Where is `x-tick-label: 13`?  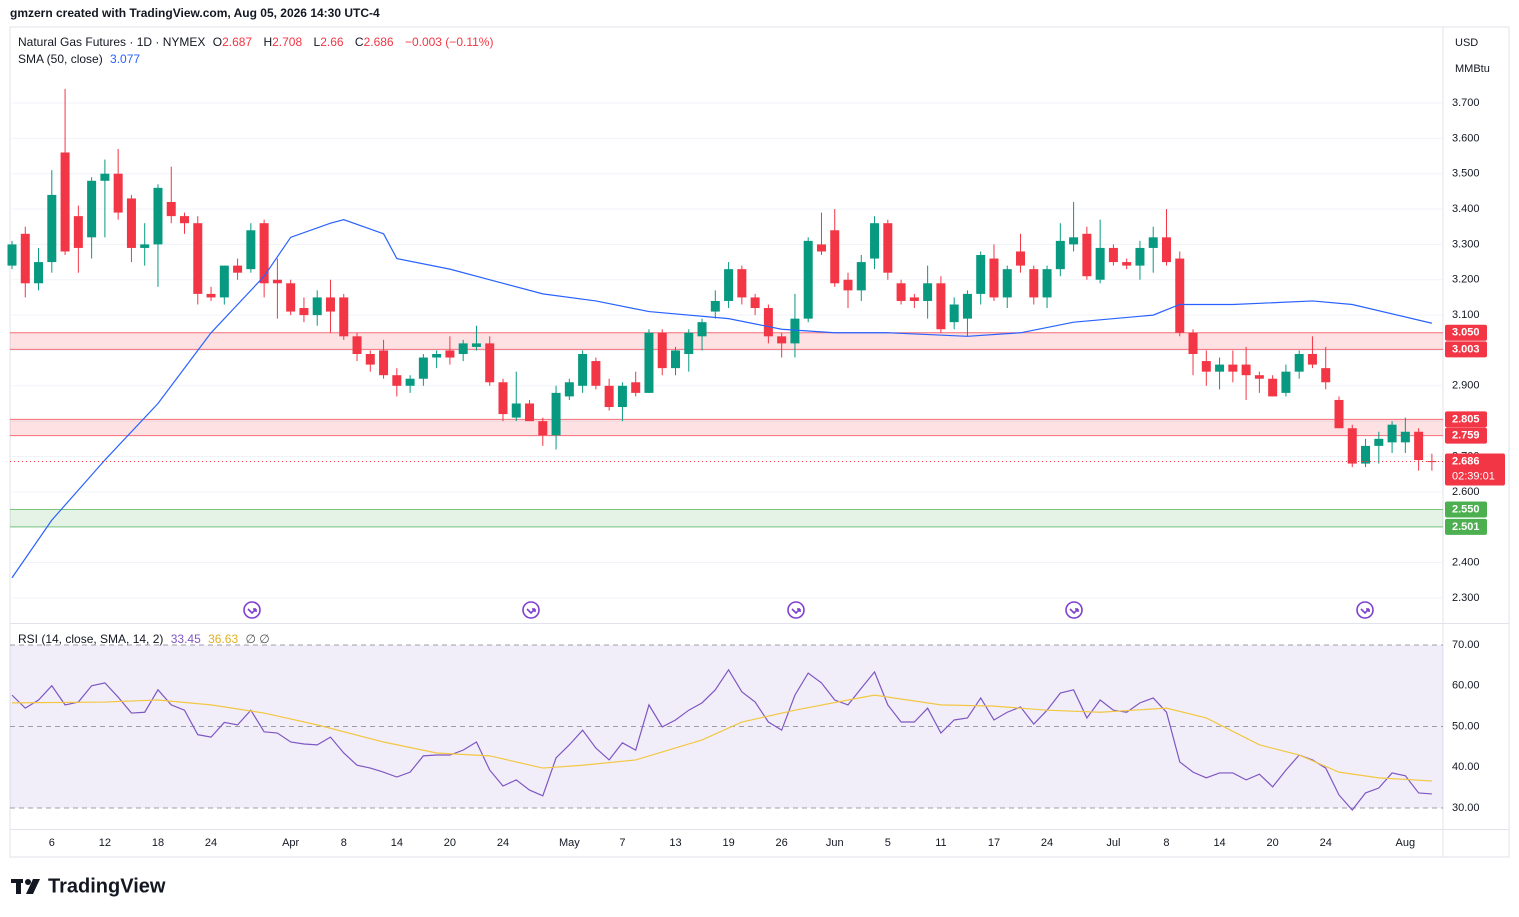 x-tick-label: 13 is located at coordinates (675, 843).